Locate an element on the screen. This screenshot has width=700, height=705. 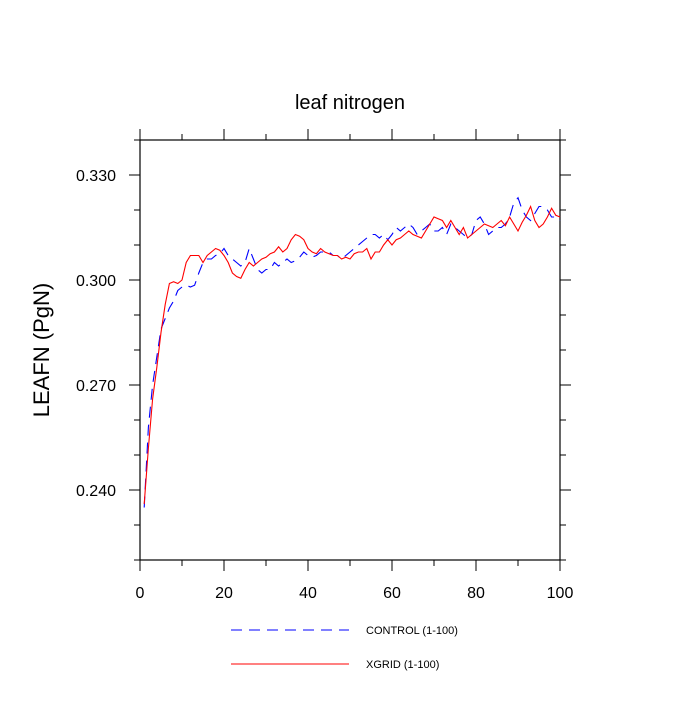
x-tick-label: 80 is located at coordinates (476, 593).